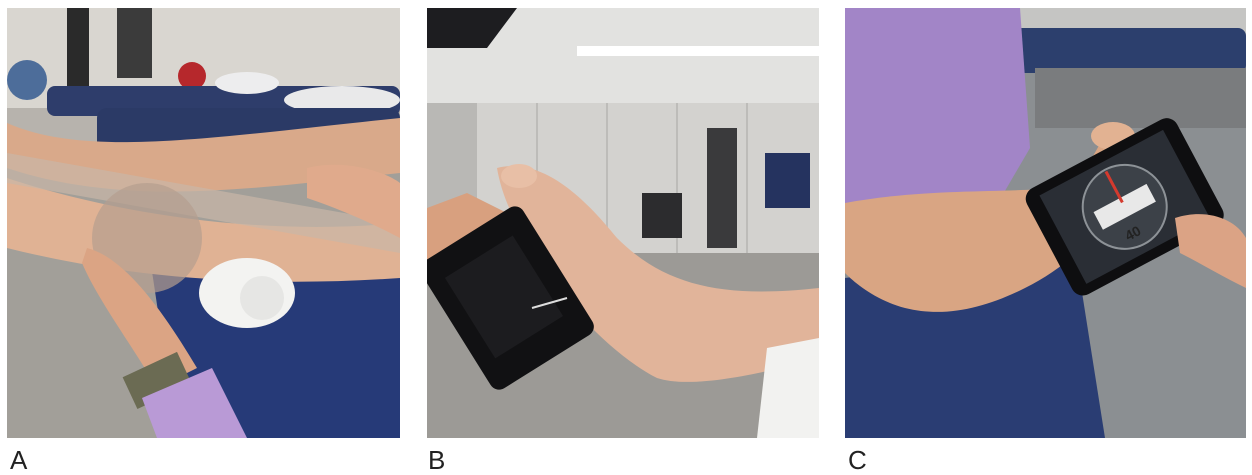  Describe the element at coordinates (1132, 233) in the screenshot. I see `phone-reading: 40` at that location.